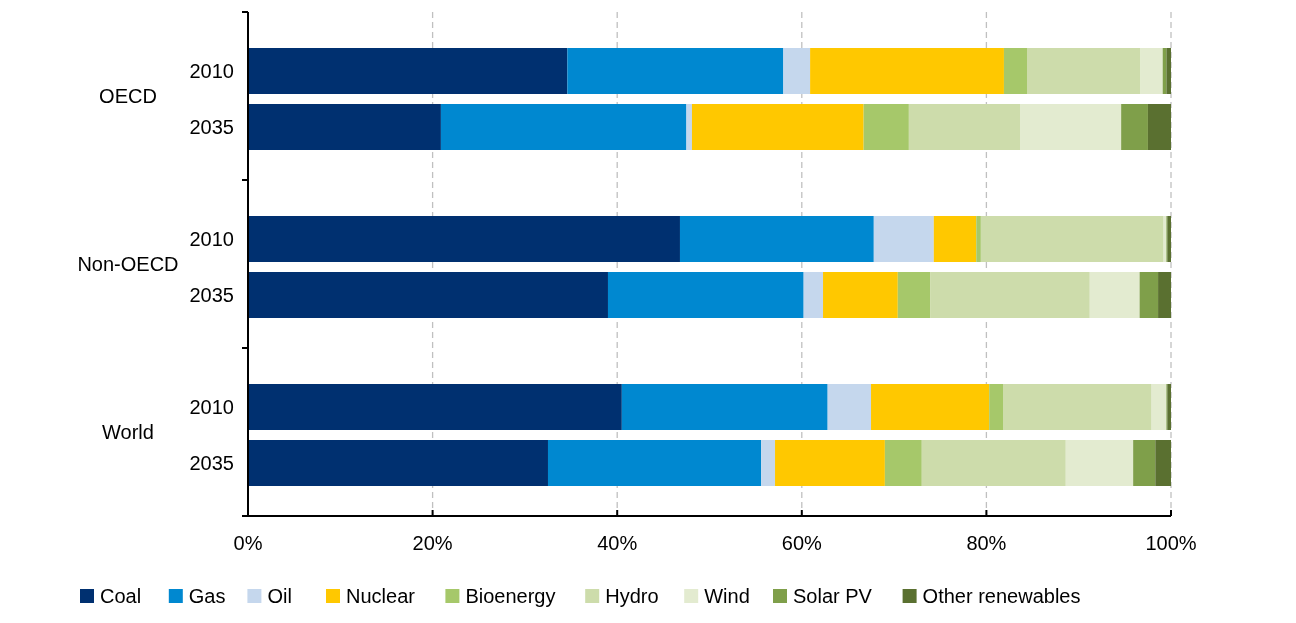  What do you see at coordinates (1001, 596) in the screenshot?
I see `legend-label: Other renewables` at bounding box center [1001, 596].